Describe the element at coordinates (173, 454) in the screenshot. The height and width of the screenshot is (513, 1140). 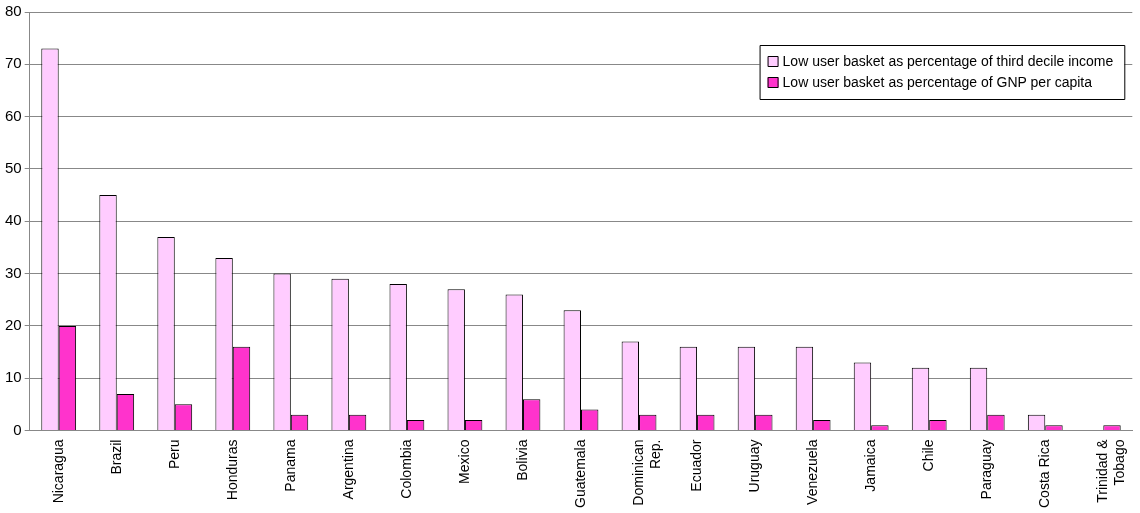
I see `x-tick-label: Peru` at that location.